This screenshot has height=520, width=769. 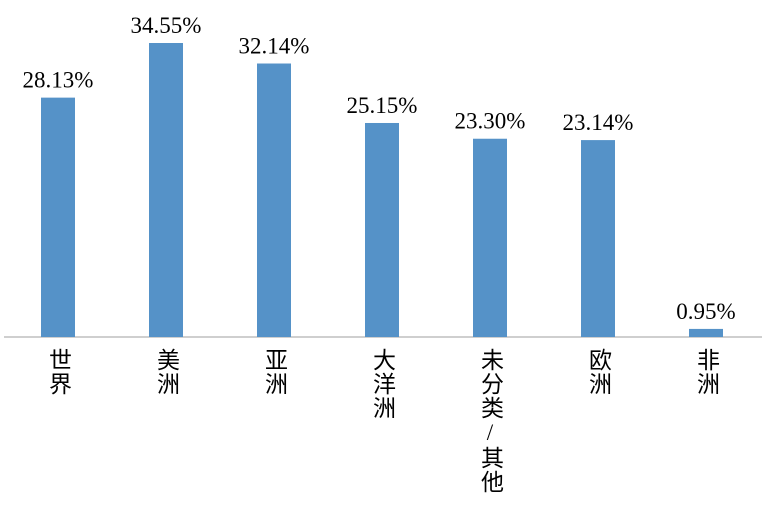 What do you see at coordinates (705, 311) in the screenshot?
I see `value-label: 0.95%` at bounding box center [705, 311].